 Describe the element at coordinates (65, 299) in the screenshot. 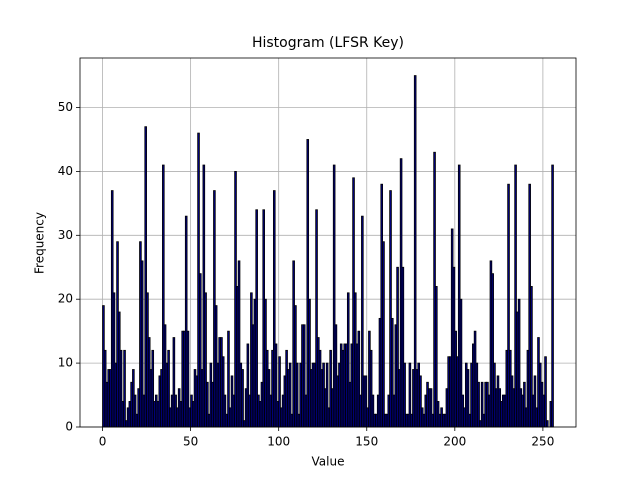

I see `y-tick-label: 20` at that location.